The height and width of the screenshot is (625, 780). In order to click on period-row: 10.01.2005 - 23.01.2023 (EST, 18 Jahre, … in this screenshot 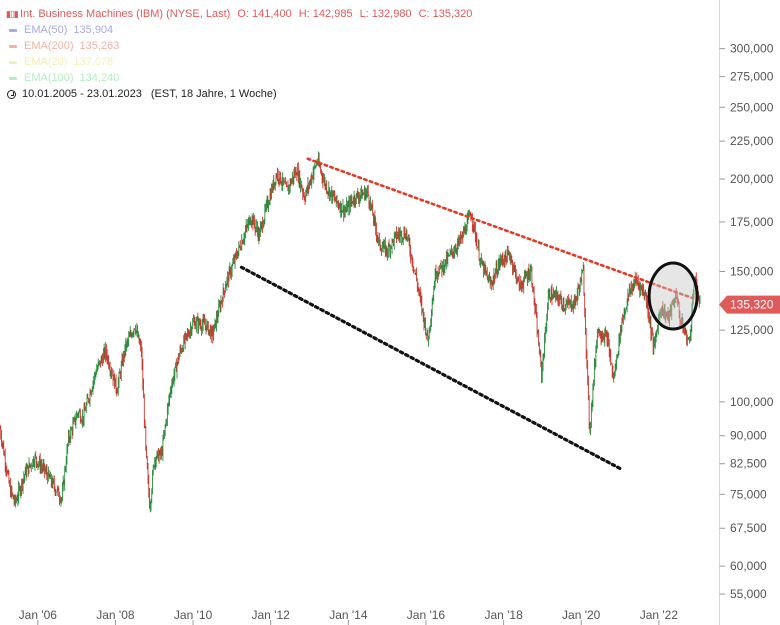, I will do `click(239, 94)`.